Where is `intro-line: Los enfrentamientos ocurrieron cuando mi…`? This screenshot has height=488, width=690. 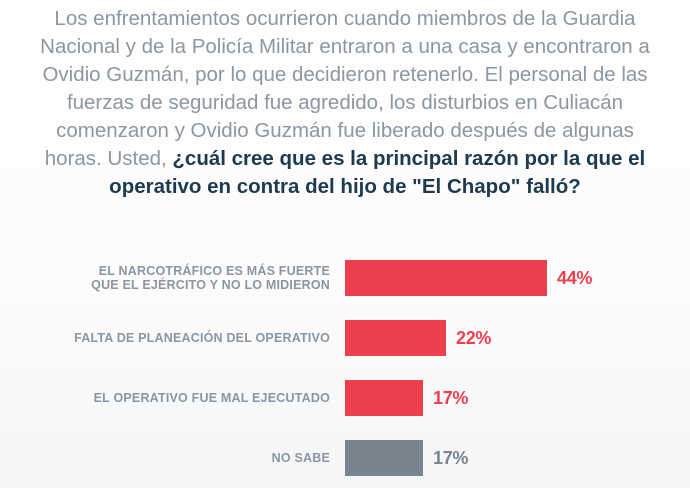
intro-line: Los enfrentamientos ocurrieron cuando mi… is located at coordinates (345, 18).